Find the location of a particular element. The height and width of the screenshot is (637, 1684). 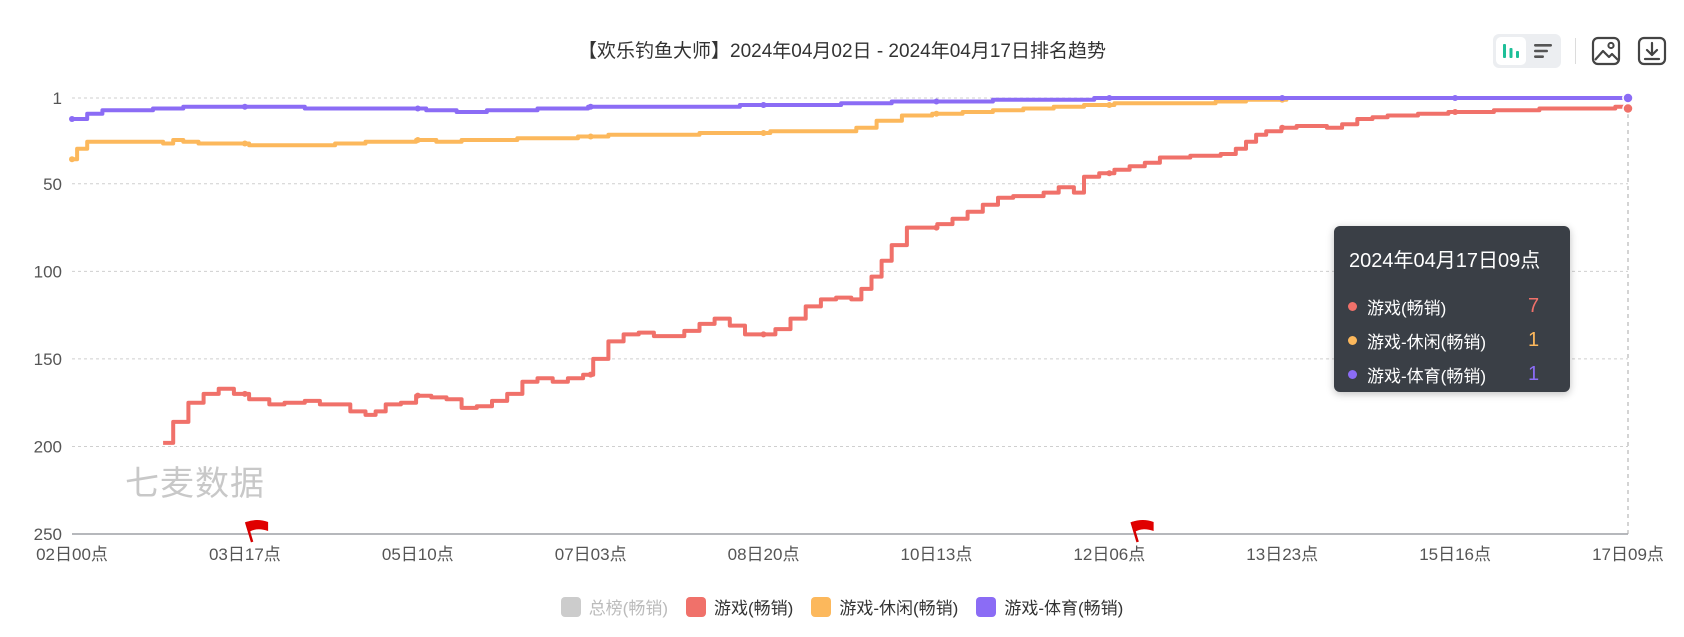

x-tick-label: 02日00点 is located at coordinates (72, 554).